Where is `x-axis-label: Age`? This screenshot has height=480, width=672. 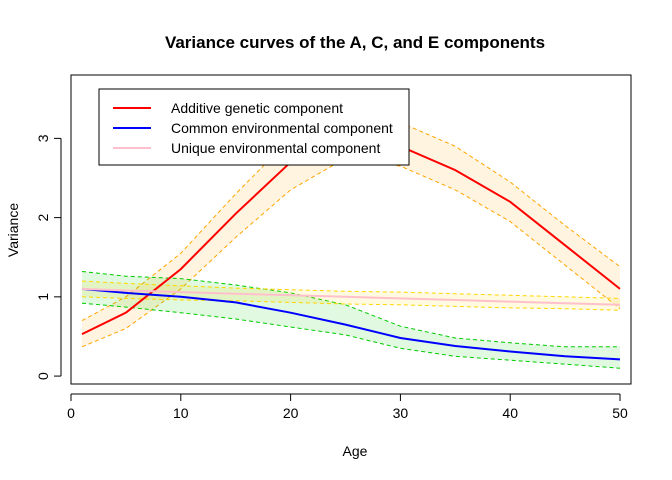 x-axis-label: Age is located at coordinates (355, 451).